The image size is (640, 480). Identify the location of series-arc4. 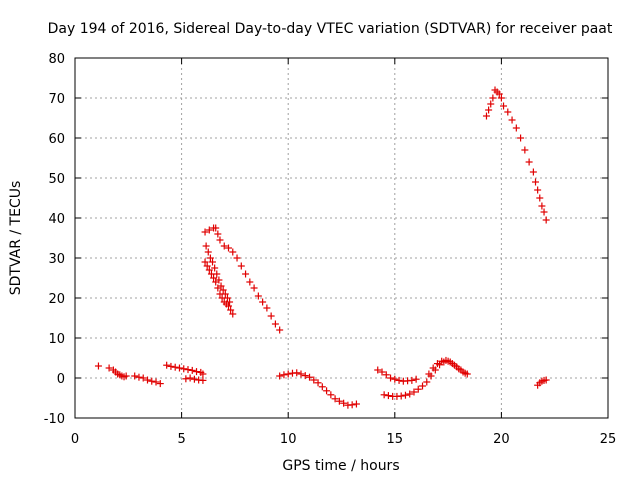
(194, 379).